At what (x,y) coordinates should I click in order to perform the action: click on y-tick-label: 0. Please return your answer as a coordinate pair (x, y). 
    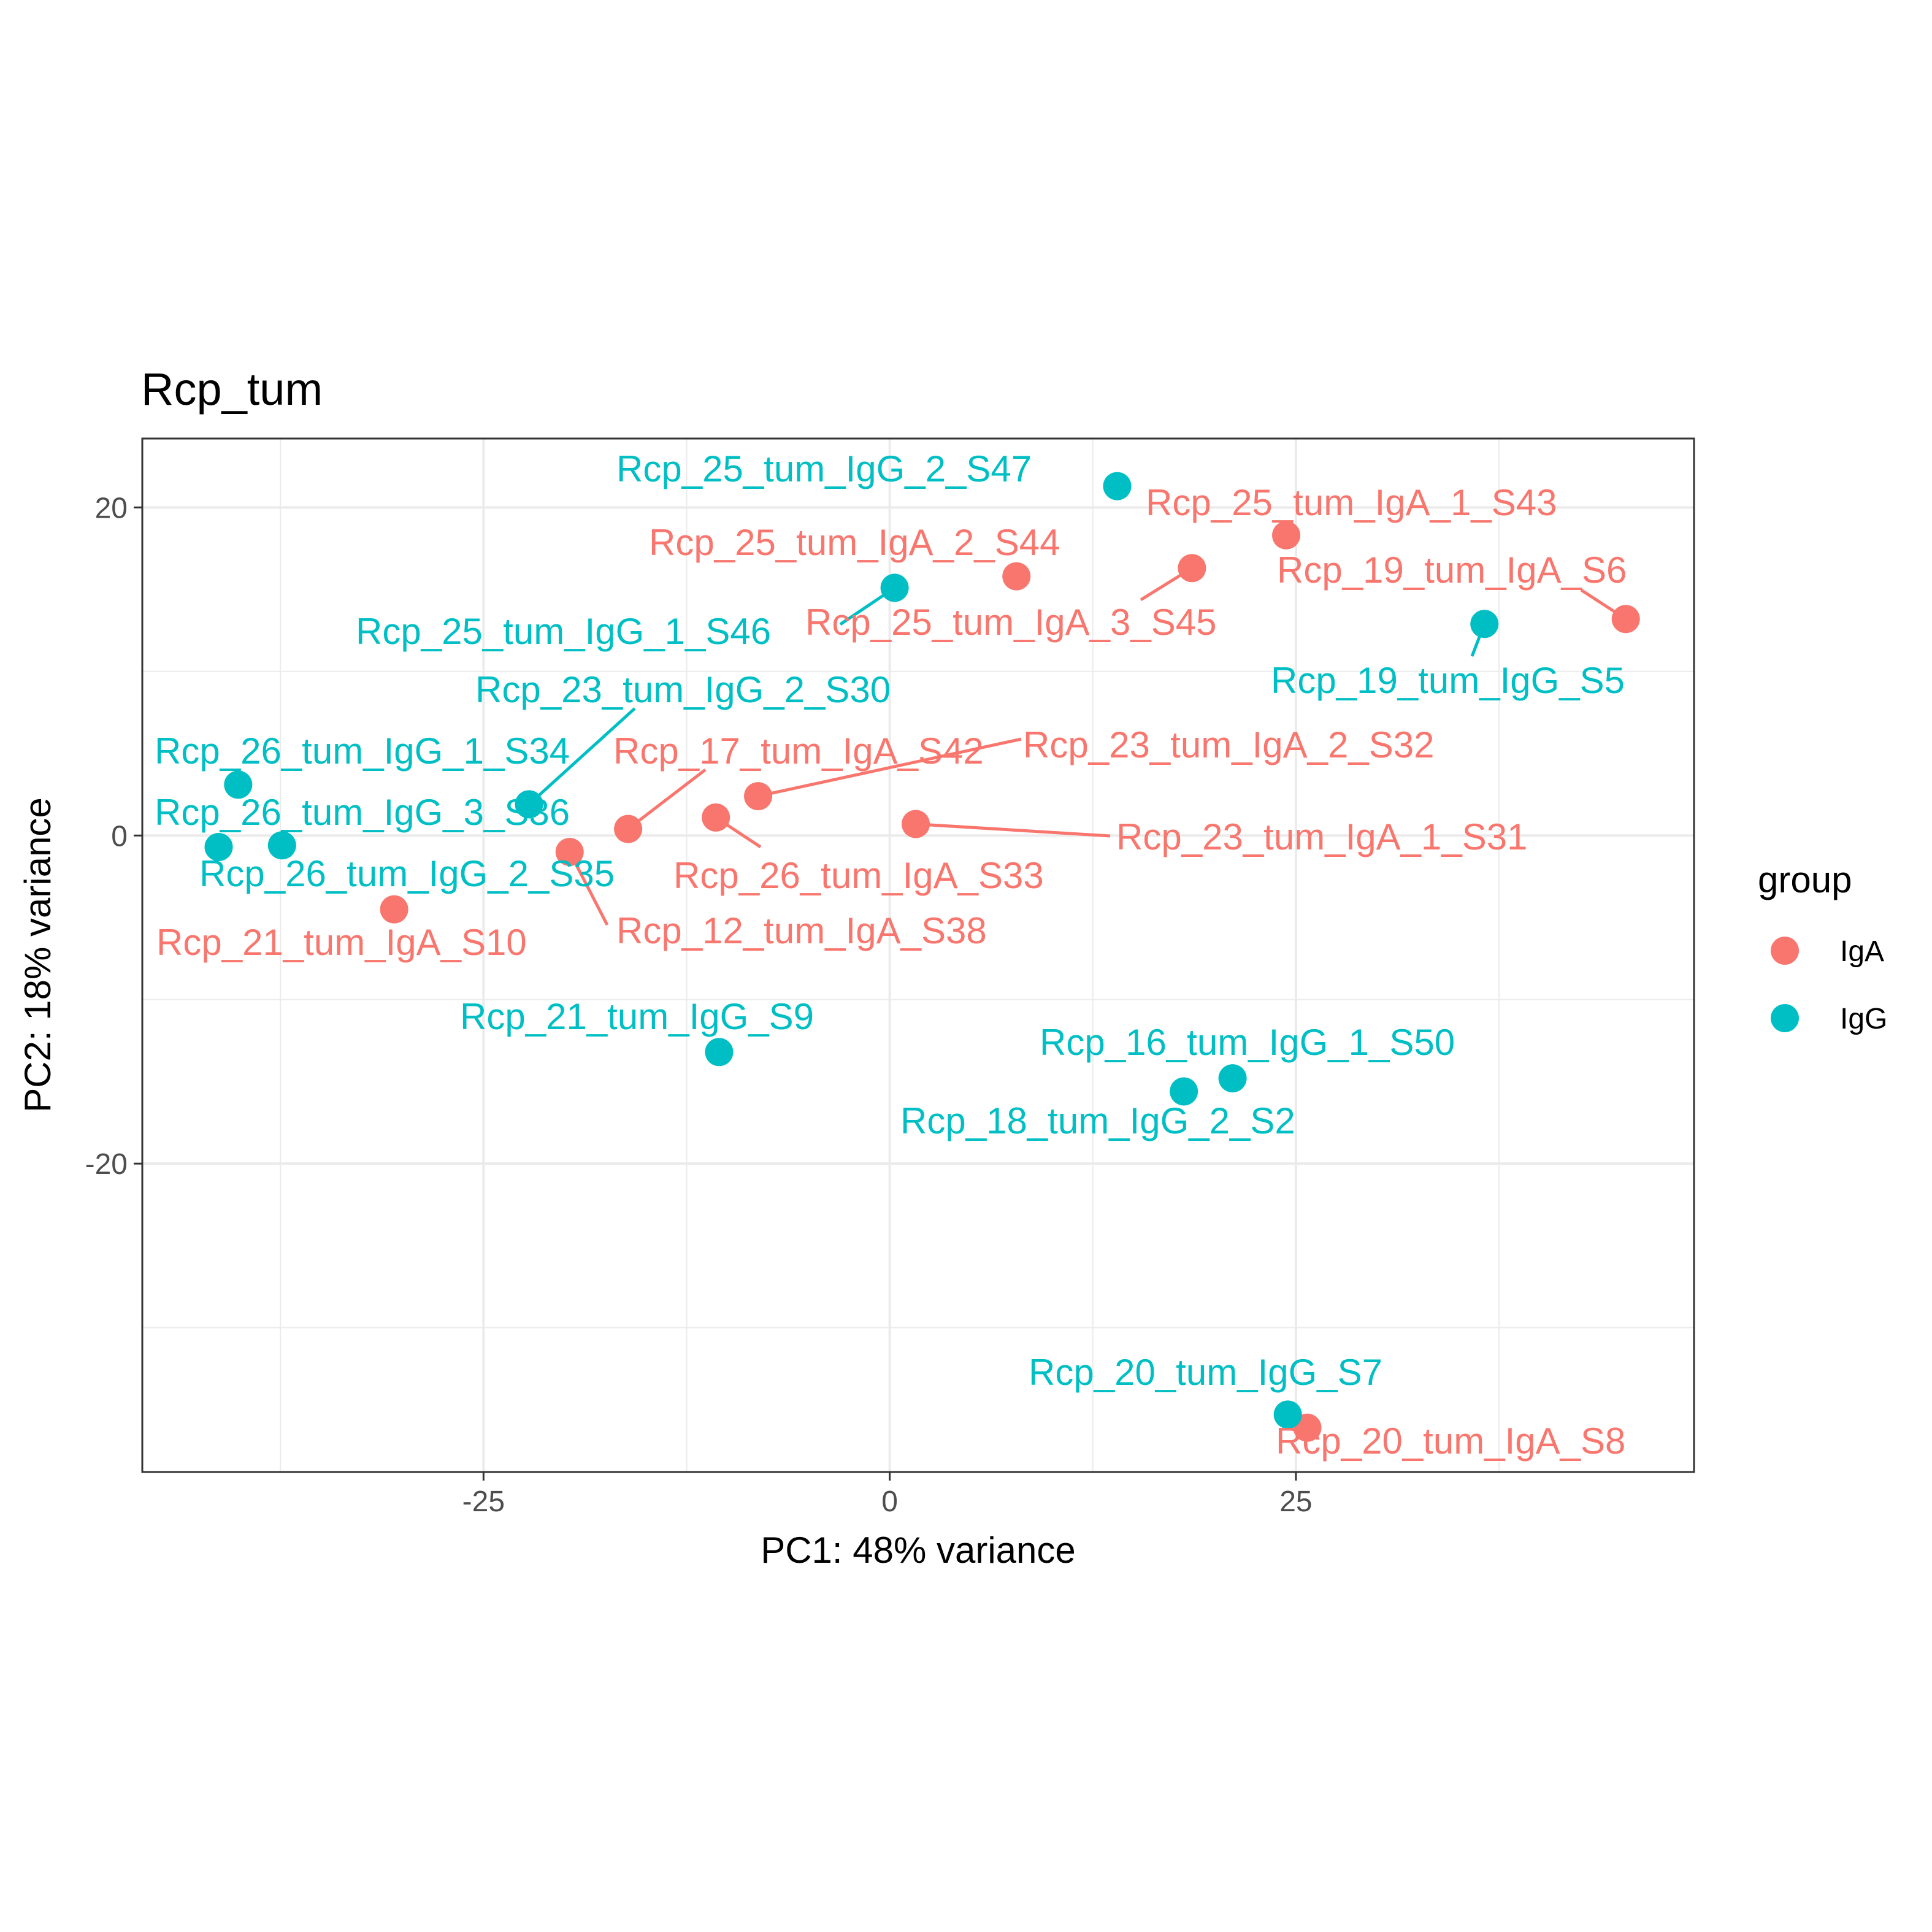
    Looking at the image, I should click on (119, 836).